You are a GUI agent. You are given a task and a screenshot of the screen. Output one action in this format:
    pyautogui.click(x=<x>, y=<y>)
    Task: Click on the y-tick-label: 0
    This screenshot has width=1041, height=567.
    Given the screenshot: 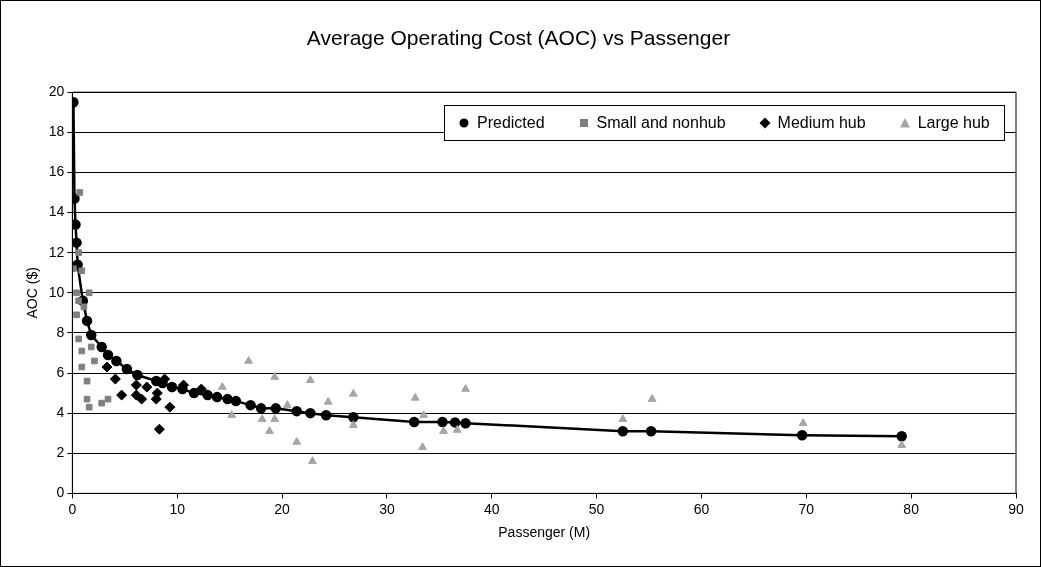 What is the action you would take?
    pyautogui.click(x=60, y=492)
    